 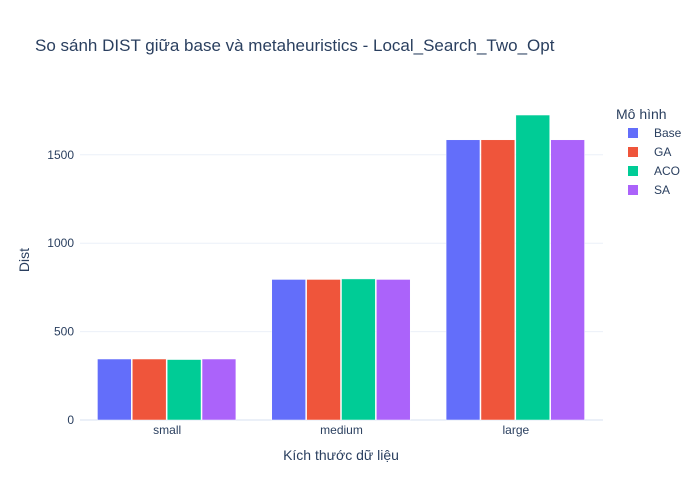 What do you see at coordinates (323, 350) in the screenshot?
I see `bar-ga-medium` at bounding box center [323, 350].